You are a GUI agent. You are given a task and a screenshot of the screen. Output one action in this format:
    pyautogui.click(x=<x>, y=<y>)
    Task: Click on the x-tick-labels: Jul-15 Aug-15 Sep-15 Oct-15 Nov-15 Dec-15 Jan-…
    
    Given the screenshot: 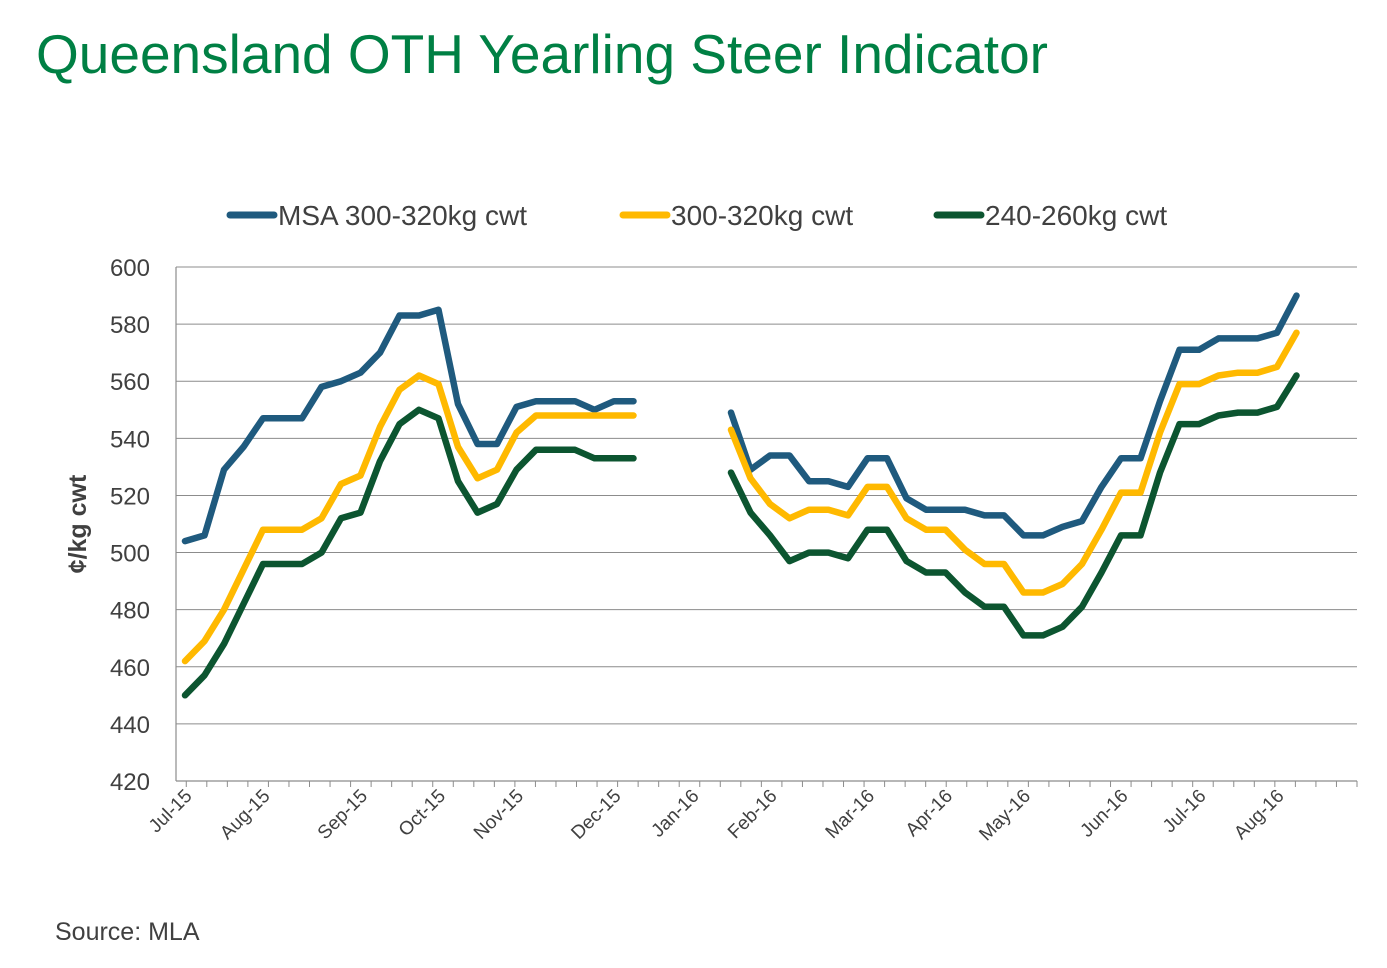 What is the action you would take?
    pyautogui.click(x=716, y=816)
    